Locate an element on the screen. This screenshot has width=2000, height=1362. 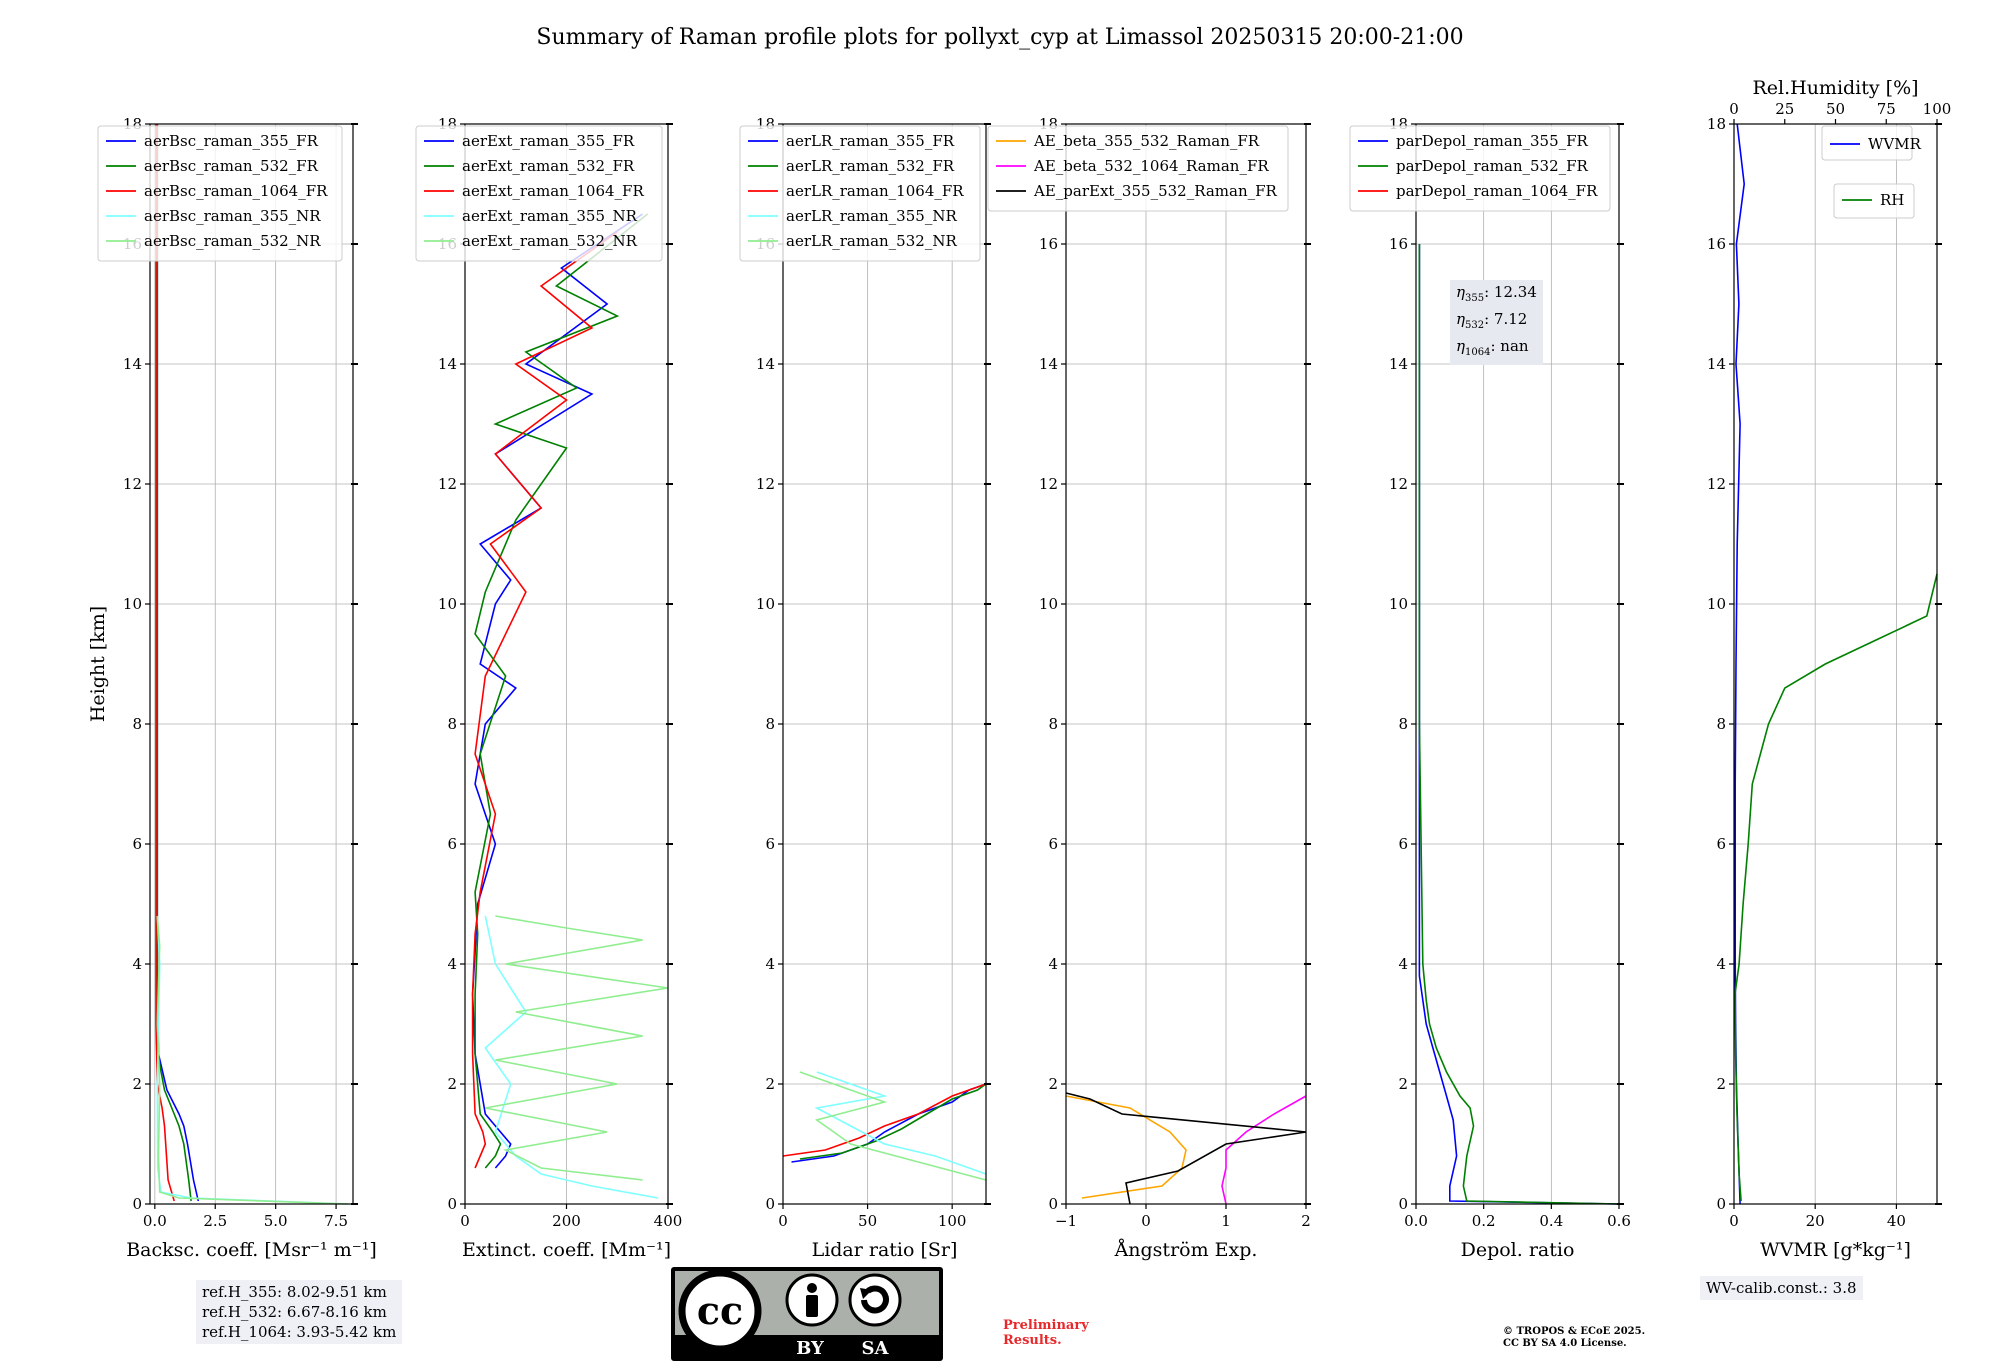
series-aerBsc_raman_532_FR is located at coordinates (174, 663).